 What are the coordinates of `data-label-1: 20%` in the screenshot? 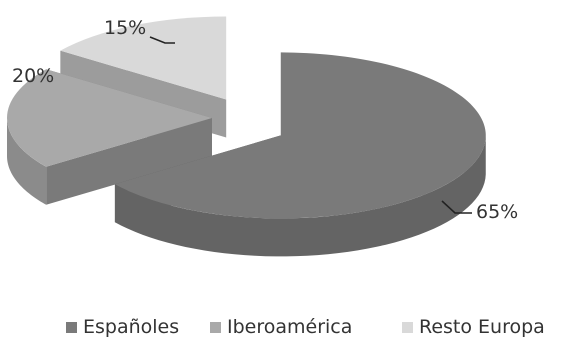 It's located at (33, 76).